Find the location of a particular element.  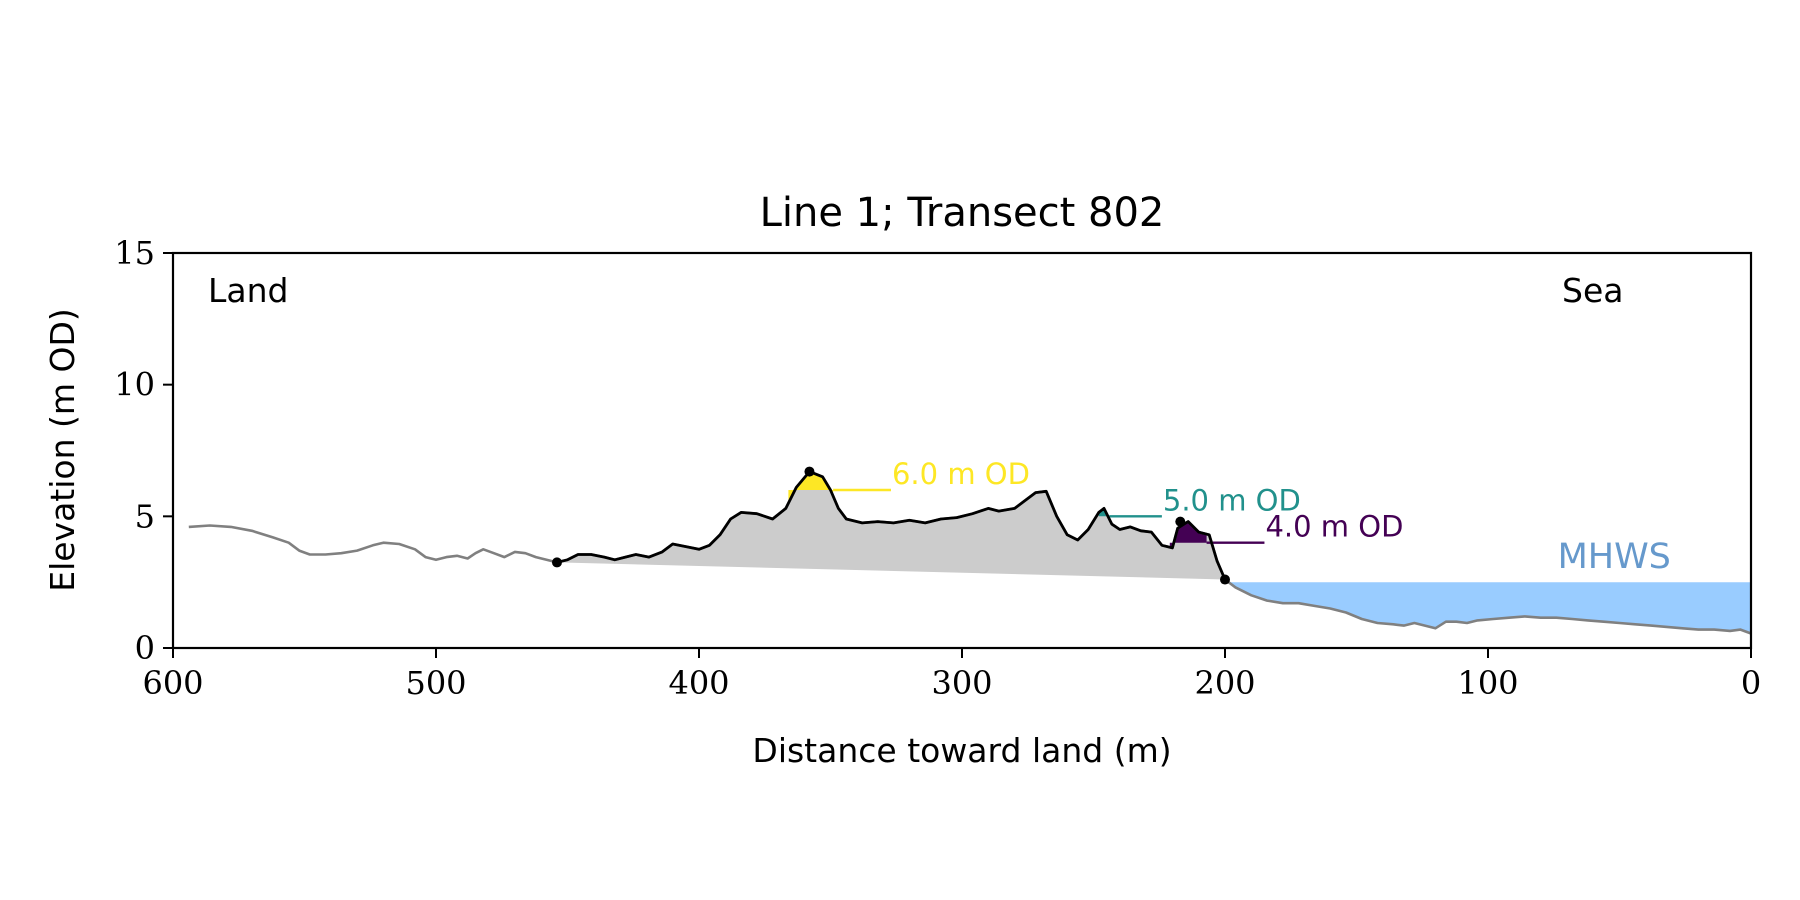

dune-profile-line is located at coordinates (891, 525).